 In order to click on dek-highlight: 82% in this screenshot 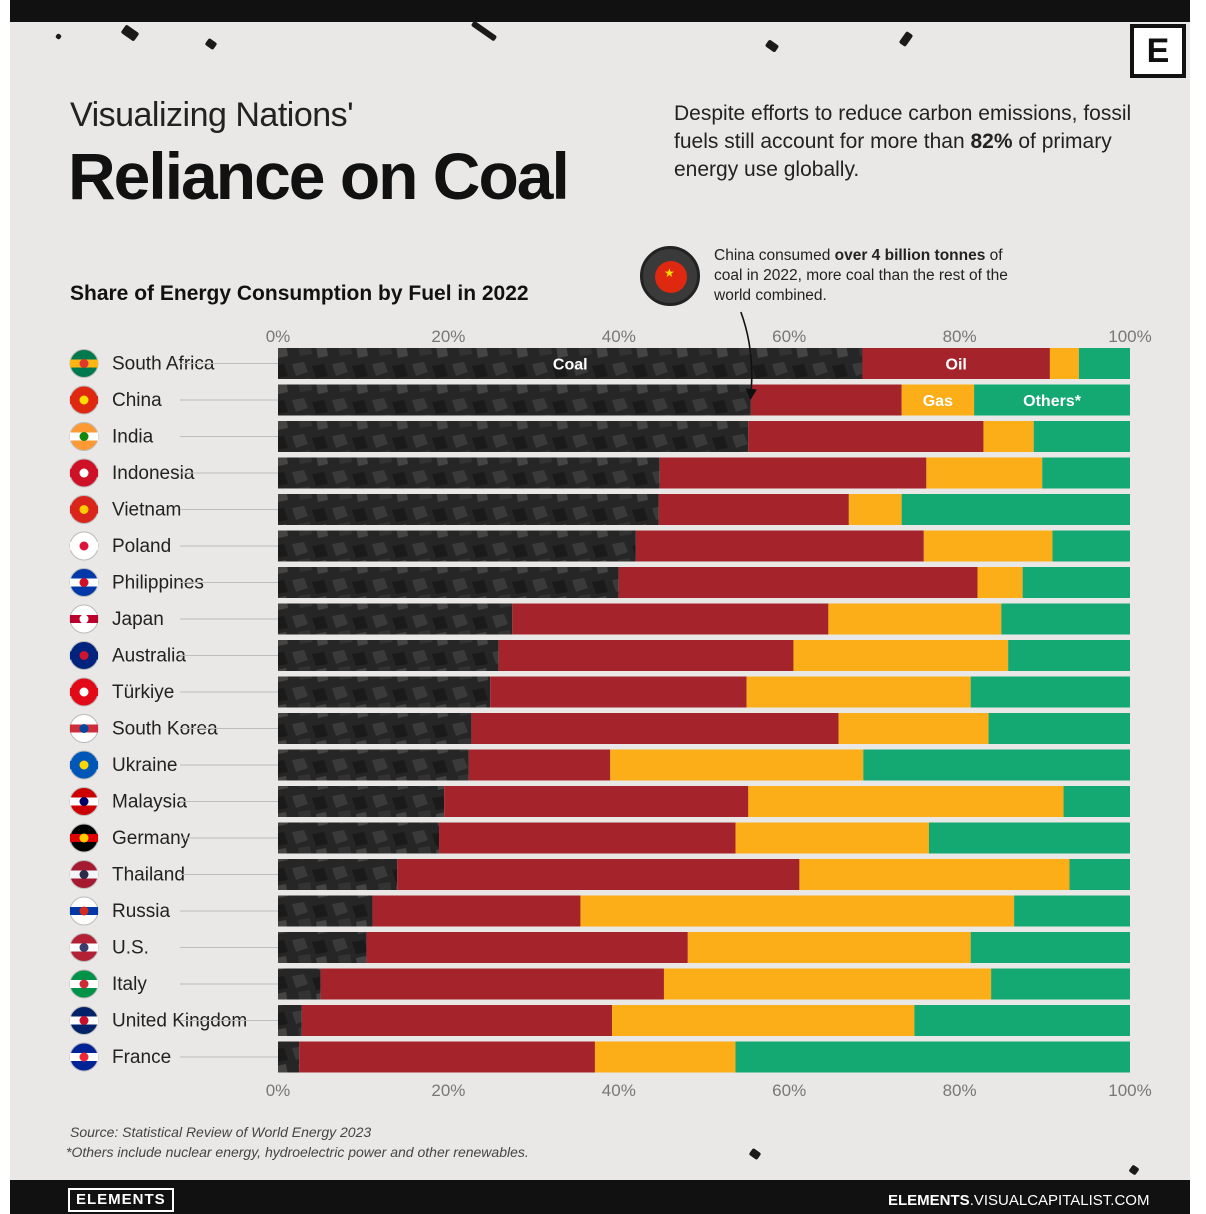, I will do `click(991, 141)`.